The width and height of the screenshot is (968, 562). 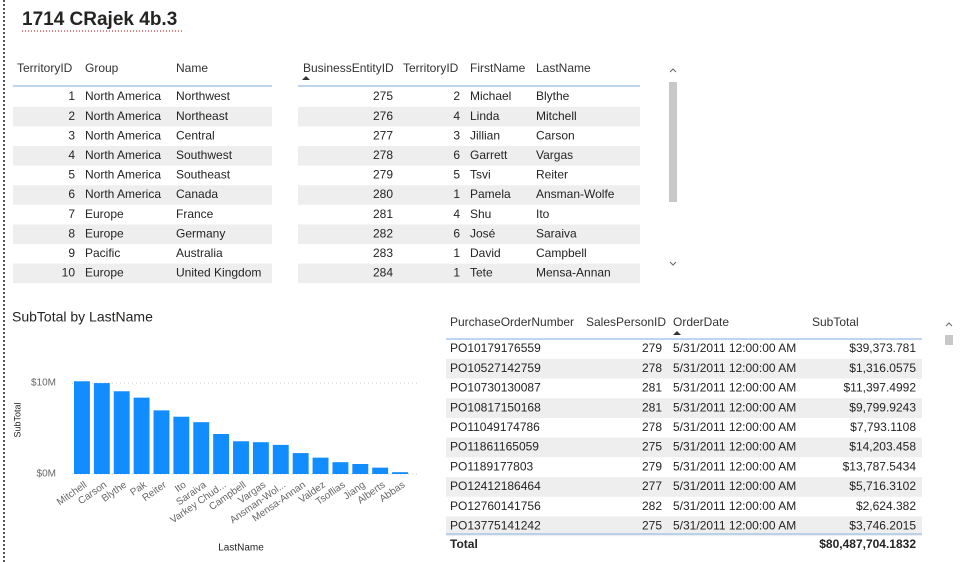 I want to click on table-cell: $3,746.2015, so click(x=882, y=525).